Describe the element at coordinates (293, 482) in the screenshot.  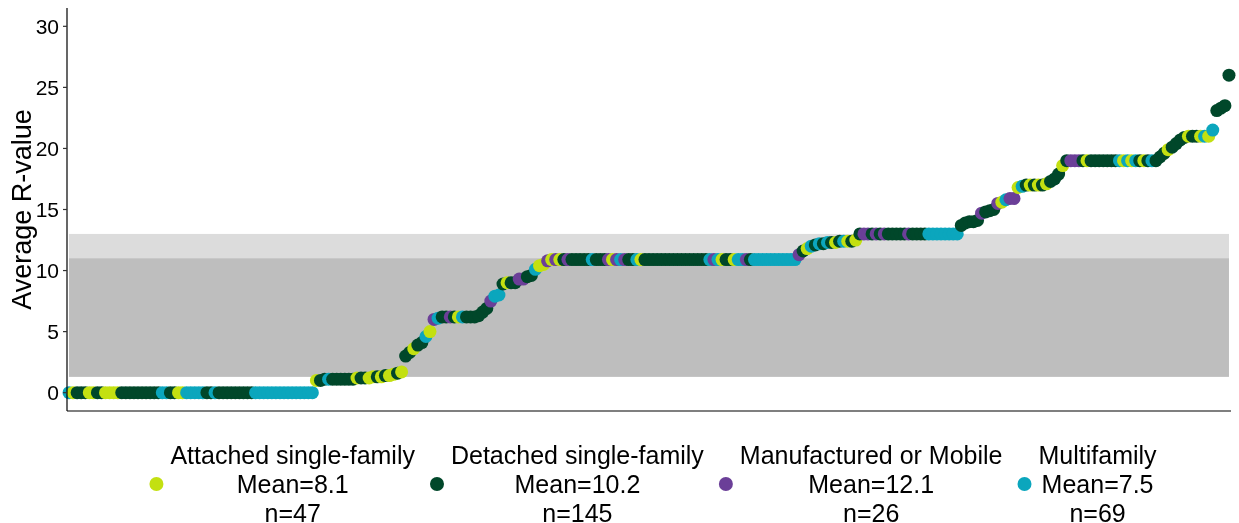
I see `legend-label: Attached single-family Mean=8.1 n=47` at that location.